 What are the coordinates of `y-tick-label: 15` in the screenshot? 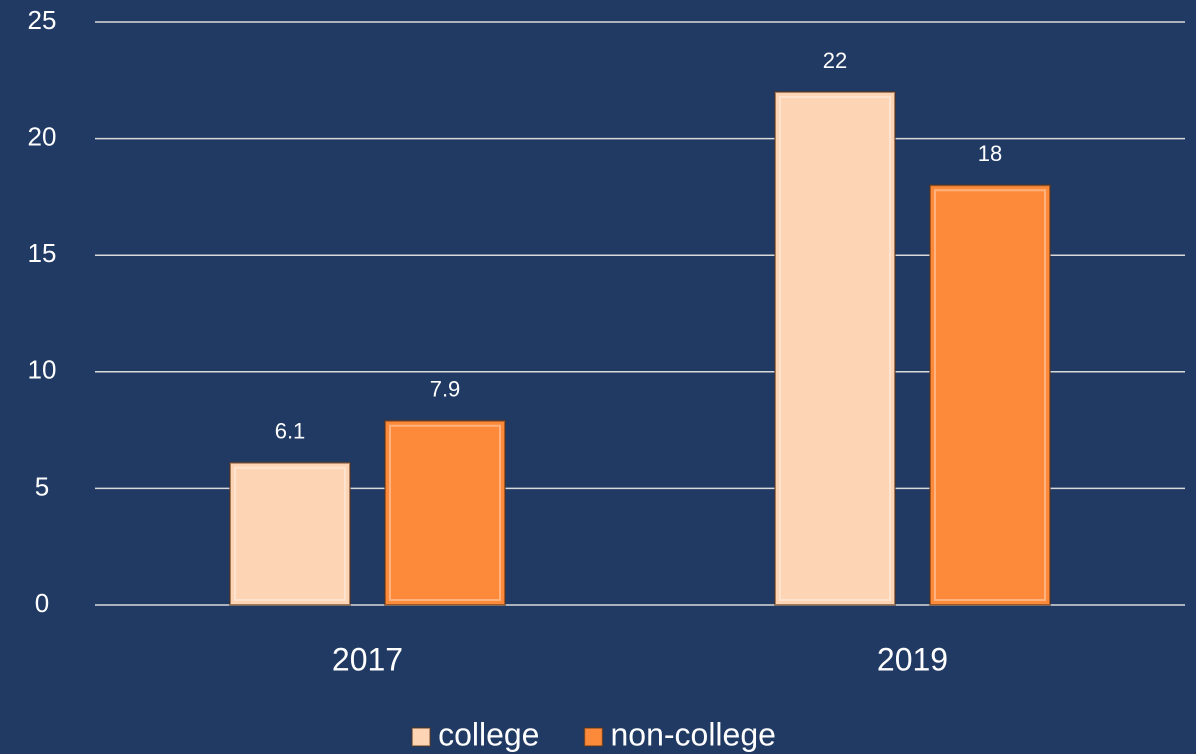 It's located at (42, 253).